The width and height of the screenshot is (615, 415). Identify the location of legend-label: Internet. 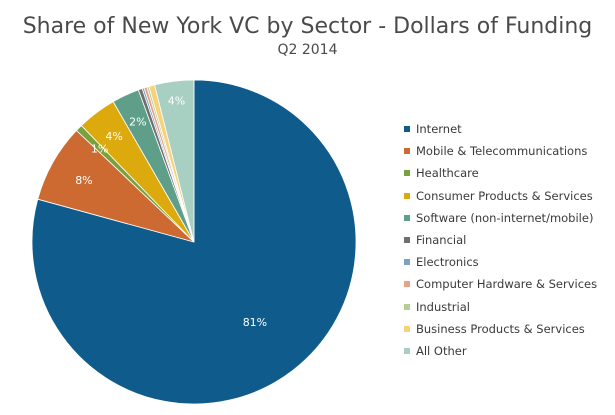
(439, 129).